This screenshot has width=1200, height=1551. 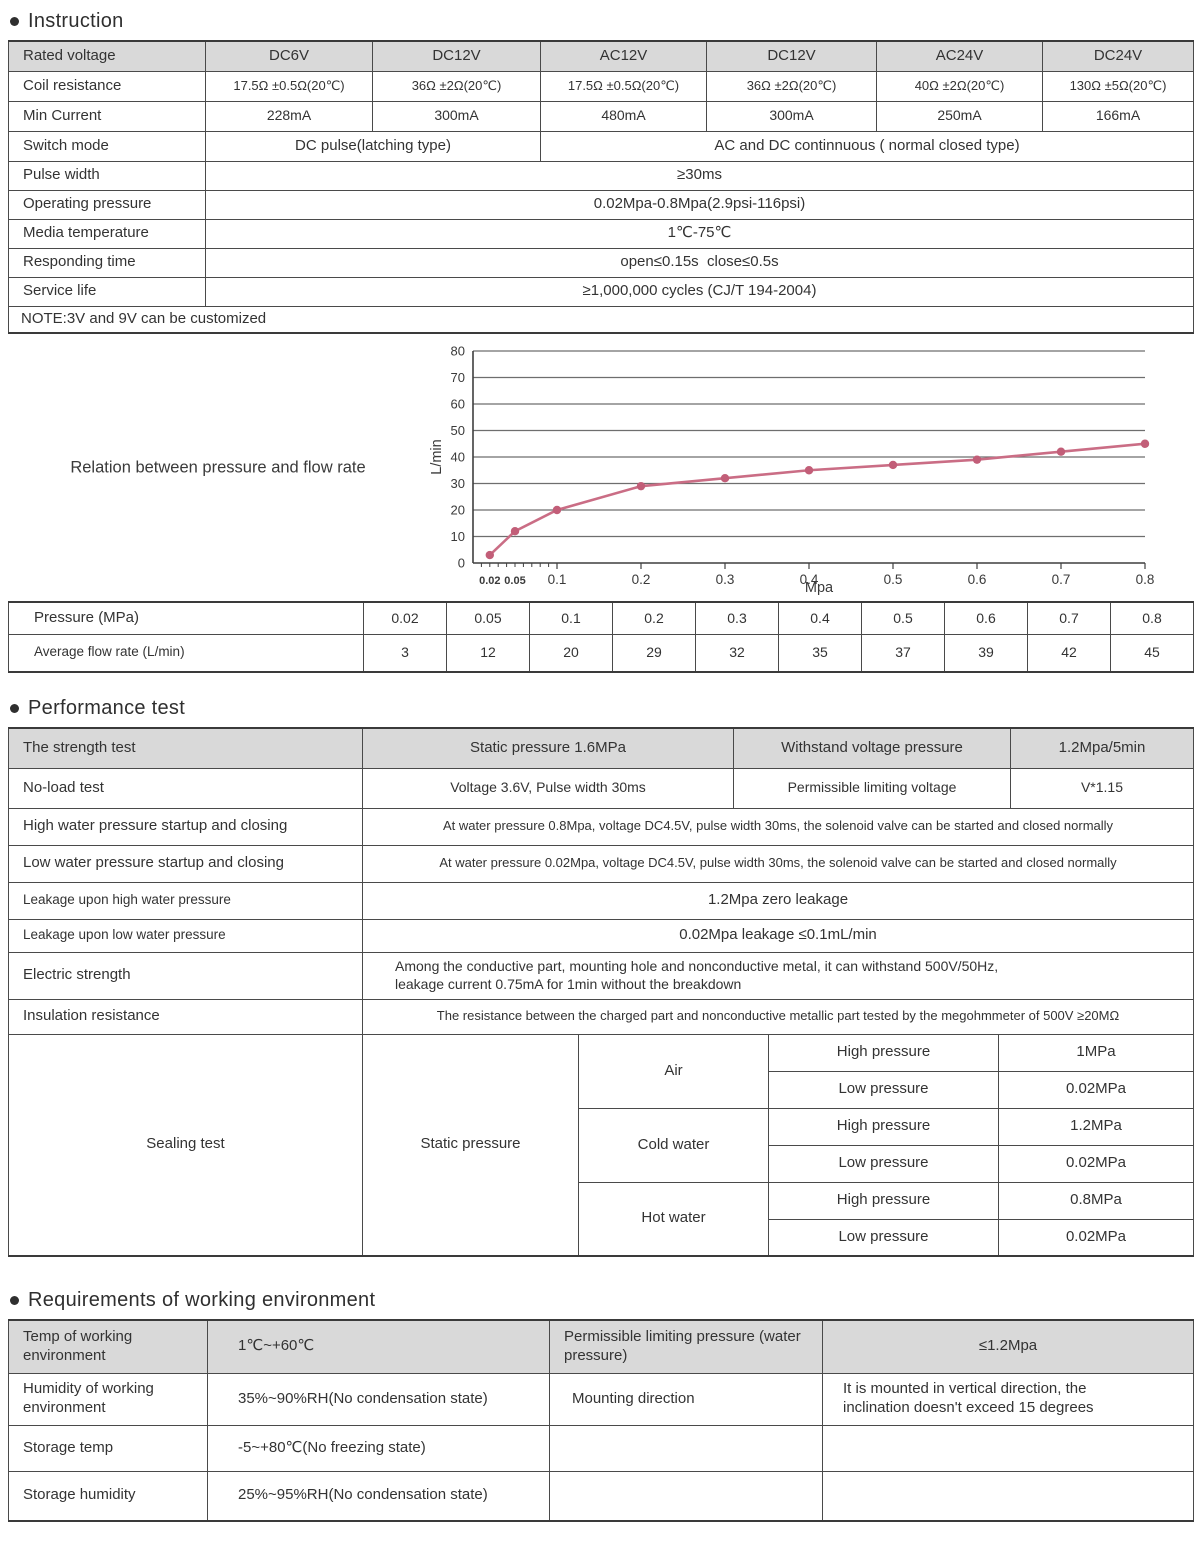 What do you see at coordinates (108, 1399) in the screenshot?
I see `req-label-cell: Humidity of working environment` at bounding box center [108, 1399].